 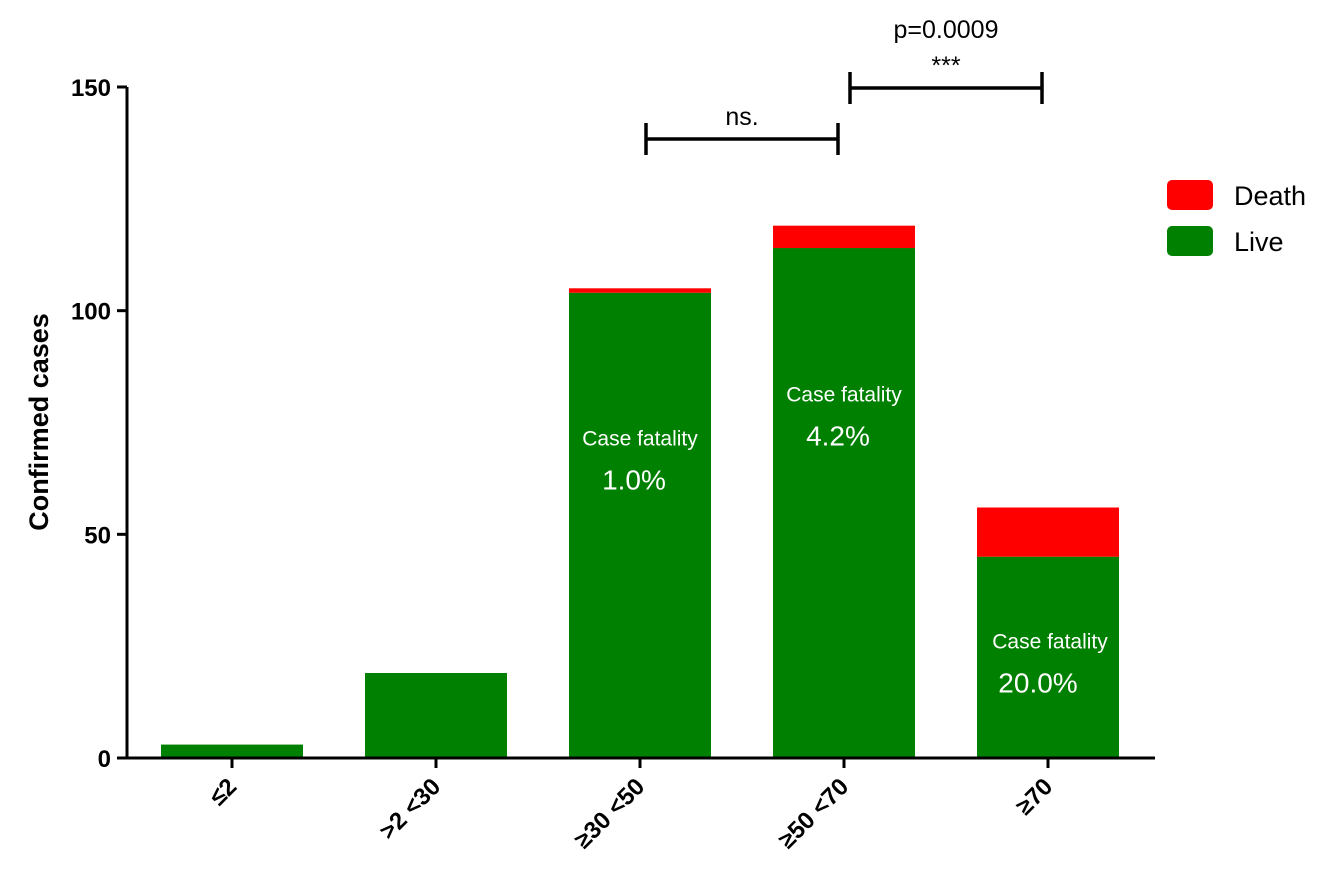 I want to click on significance-label: ***, so click(x=945, y=66).